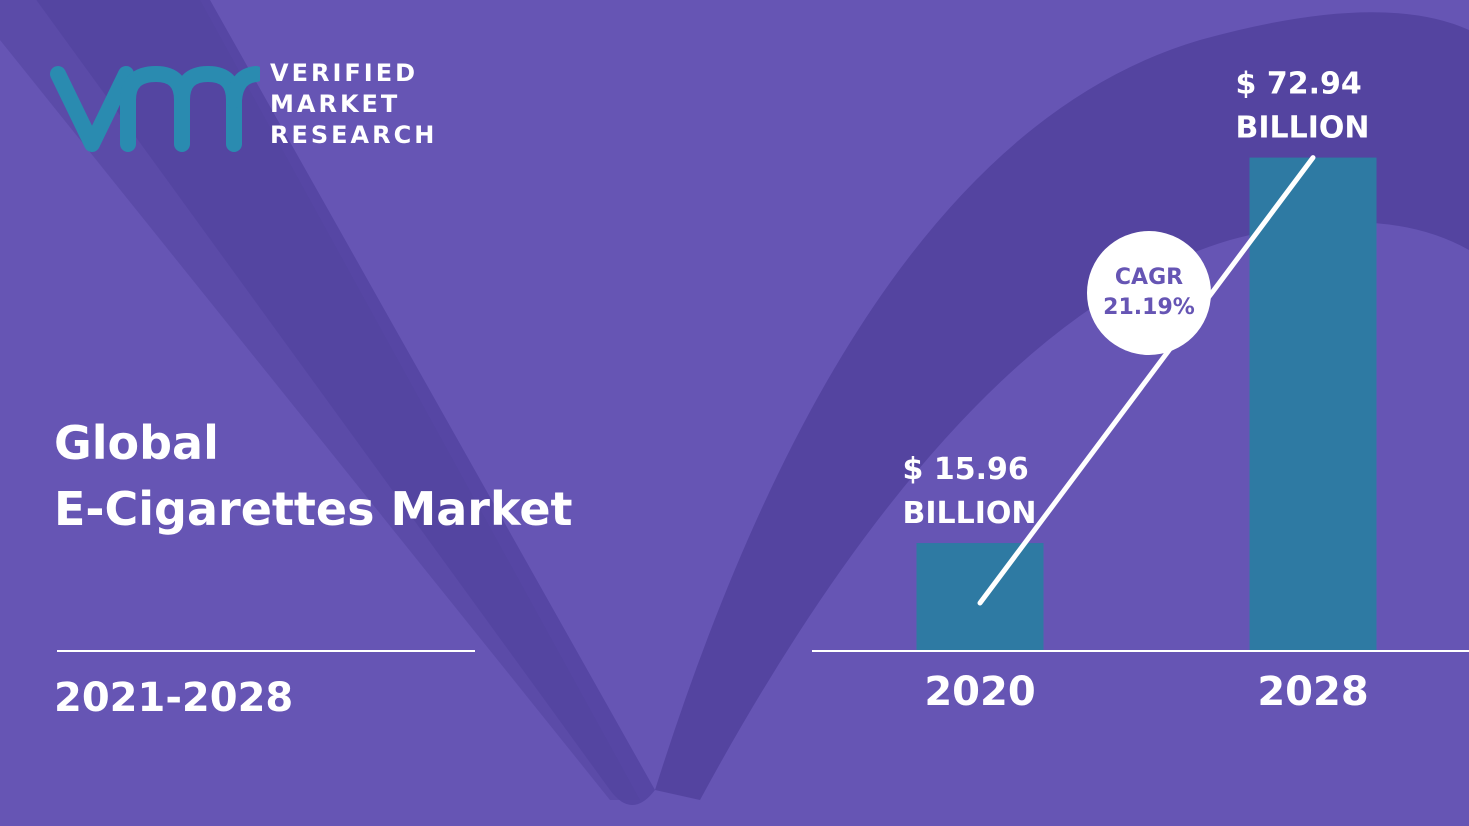 This screenshot has width=1469, height=826. What do you see at coordinates (1312, 692) in the screenshot?
I see `x-tick-label-2028: 2028` at bounding box center [1312, 692].